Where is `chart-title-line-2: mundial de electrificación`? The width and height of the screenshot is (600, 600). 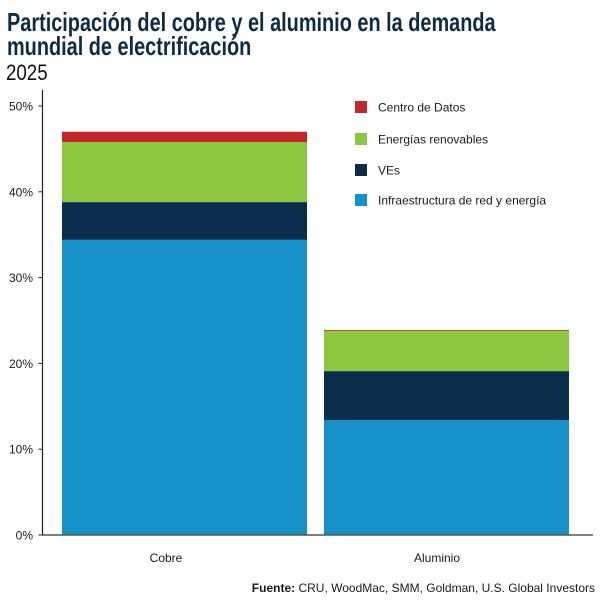
chart-title-line-2: mundial de electrificación is located at coordinates (129, 46).